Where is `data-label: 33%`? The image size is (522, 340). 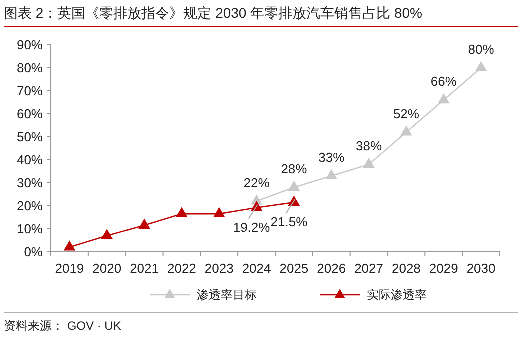 data-label: 33% is located at coordinates (332, 158).